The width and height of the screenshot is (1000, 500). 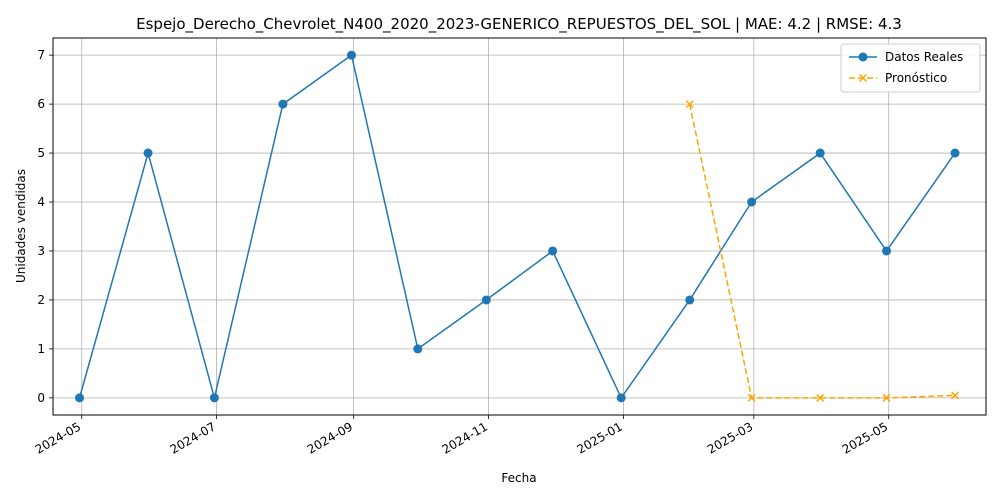 I want to click on legend-item: Datos Reales, so click(x=906, y=57).